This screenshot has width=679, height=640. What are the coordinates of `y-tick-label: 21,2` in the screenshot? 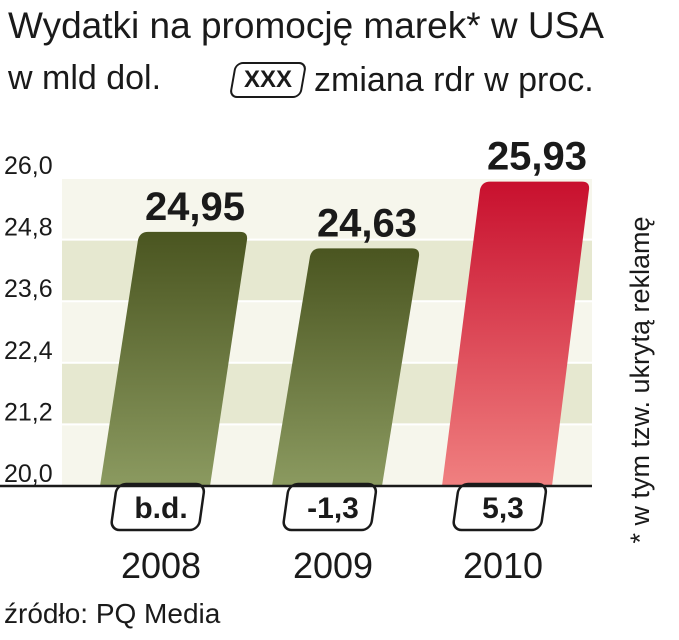 It's located at (28, 412).